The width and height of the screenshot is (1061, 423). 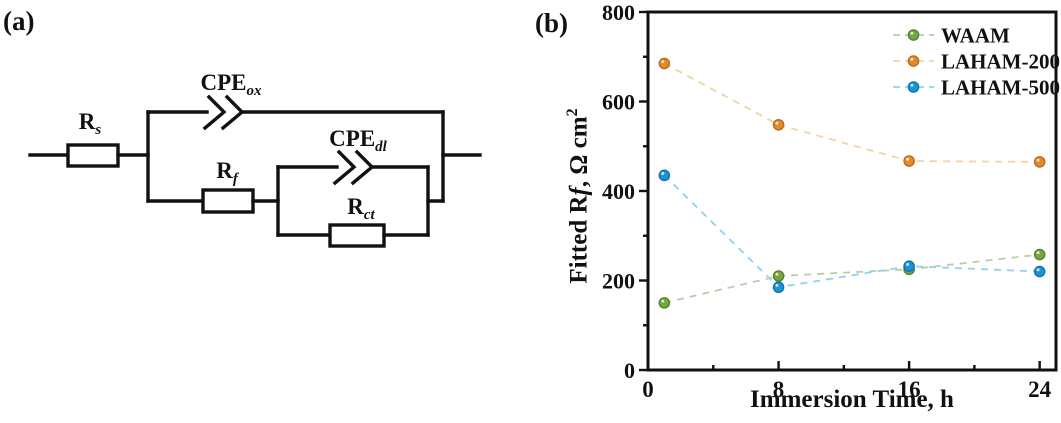 What do you see at coordinates (228, 201) in the screenshot?
I see `resistor-rf` at bounding box center [228, 201].